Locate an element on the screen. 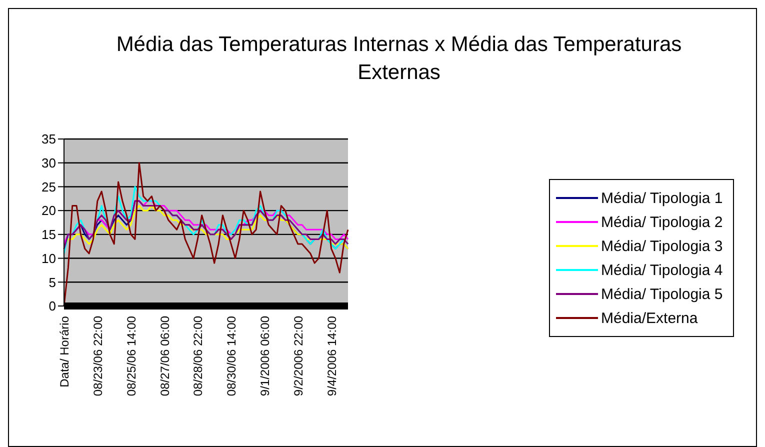 The height and width of the screenshot is (447, 765). y-tick-label: 15 is located at coordinates (49, 234).